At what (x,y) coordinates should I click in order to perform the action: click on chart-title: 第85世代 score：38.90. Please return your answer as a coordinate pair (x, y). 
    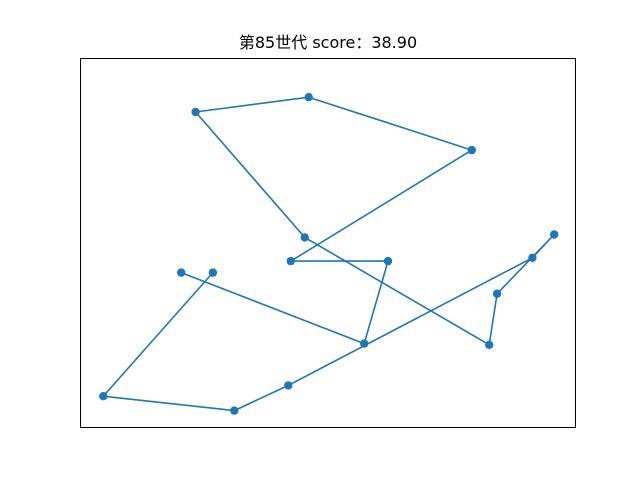
    Looking at the image, I should click on (328, 42).